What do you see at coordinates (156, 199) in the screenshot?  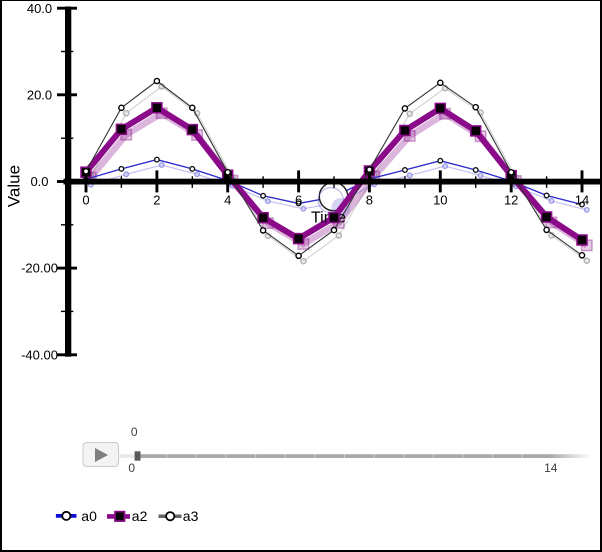 I see `svg-text: 2` at bounding box center [156, 199].